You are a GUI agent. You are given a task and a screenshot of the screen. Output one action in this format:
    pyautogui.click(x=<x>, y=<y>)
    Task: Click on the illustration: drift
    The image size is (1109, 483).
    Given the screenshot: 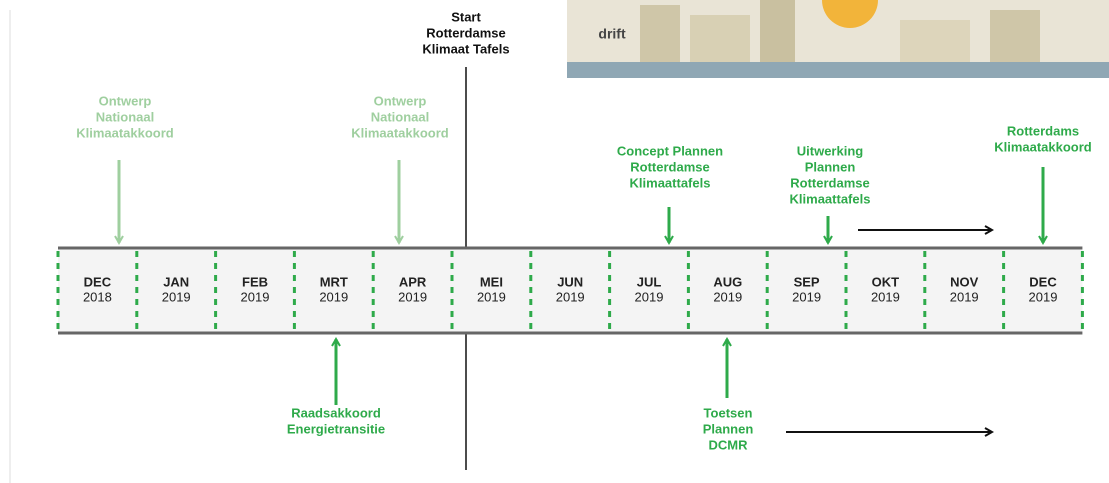 What is the action you would take?
    pyautogui.click(x=838, y=39)
    